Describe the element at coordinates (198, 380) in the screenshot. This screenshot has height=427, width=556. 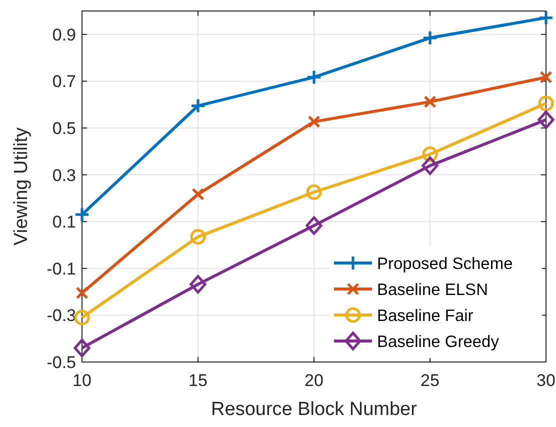
I see `x-tick-label: 15` at that location.